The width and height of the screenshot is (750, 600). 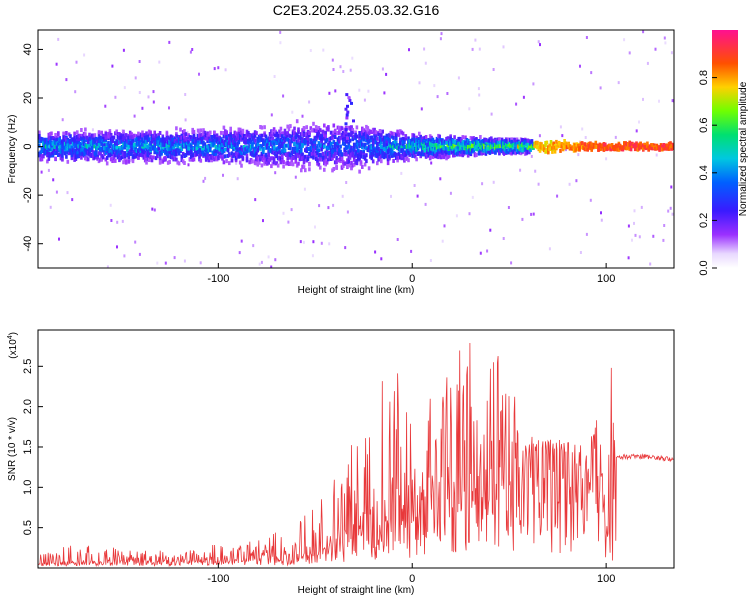 I want to click on spectrogram-y-tick-label: 20, so click(x=28, y=98).